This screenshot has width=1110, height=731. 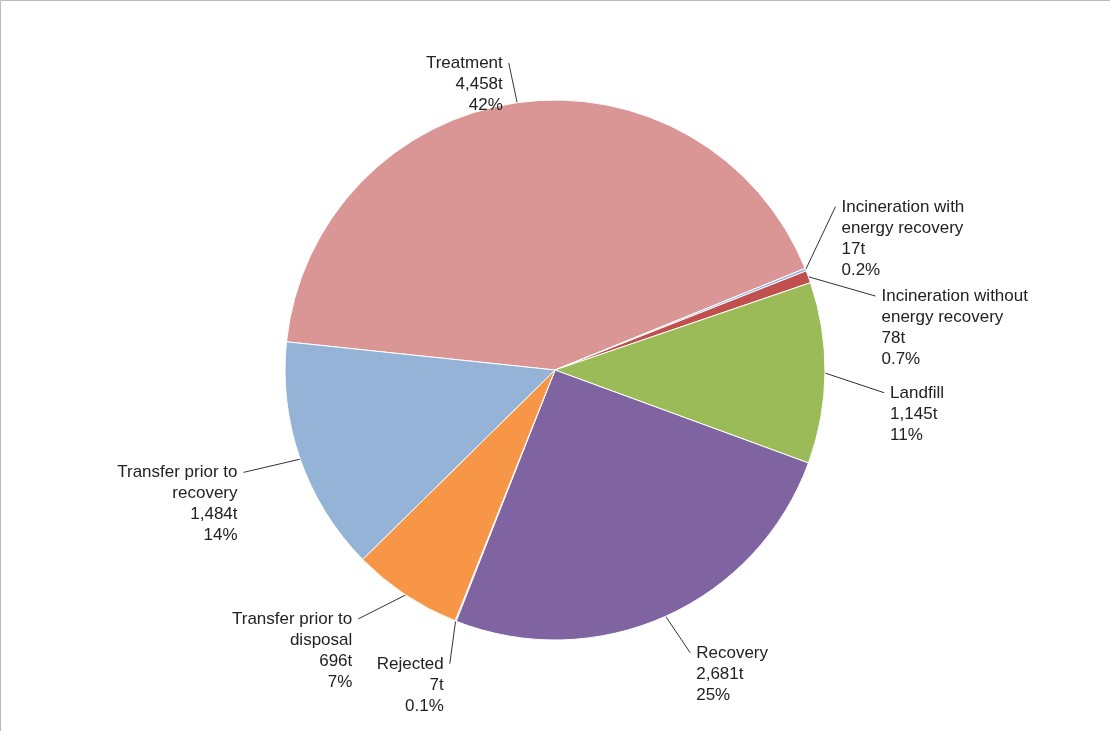 What do you see at coordinates (861, 269) in the screenshot?
I see `text: 0.2%` at bounding box center [861, 269].